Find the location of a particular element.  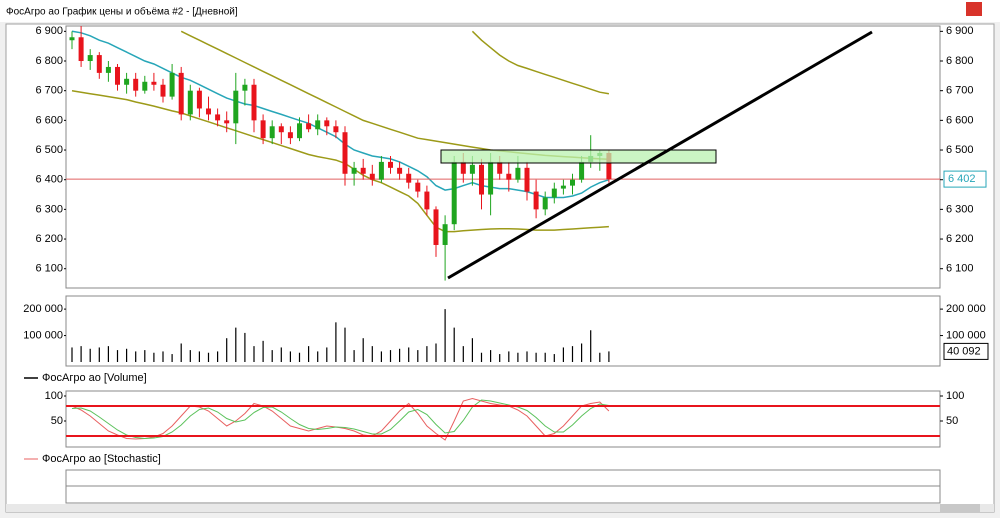

y-tick-label: 6 100 is located at coordinates (49, 269).